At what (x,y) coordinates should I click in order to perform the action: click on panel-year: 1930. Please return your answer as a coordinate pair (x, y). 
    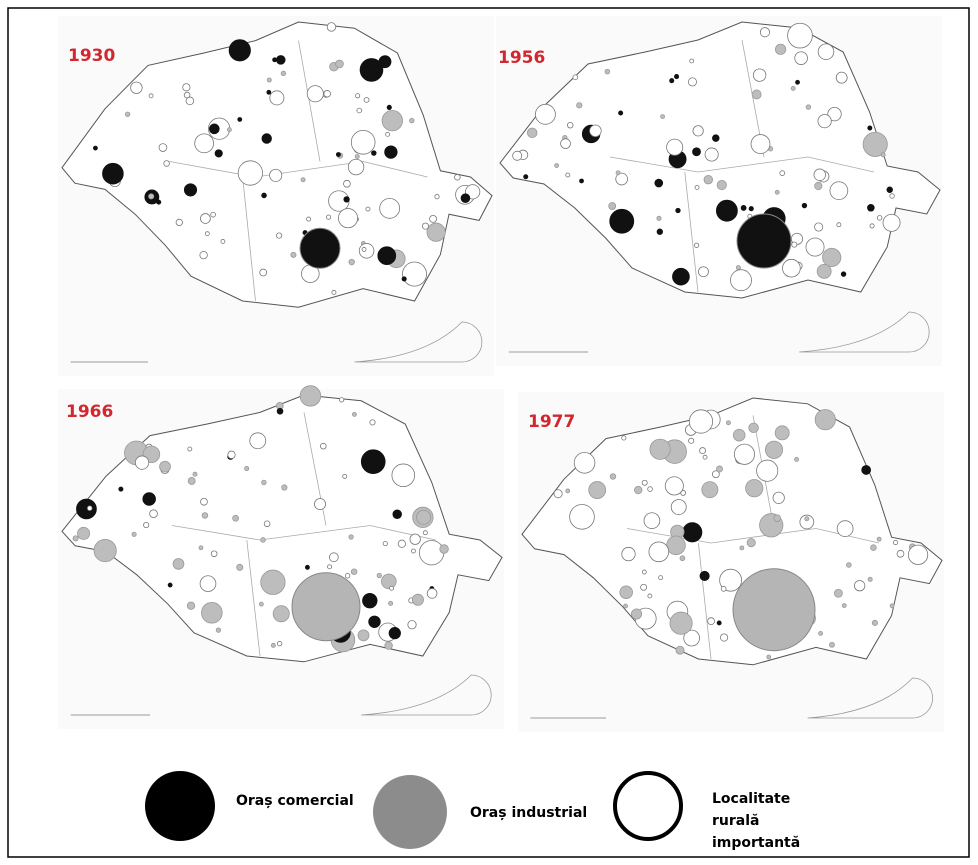
    Looking at the image, I should click on (92, 56).